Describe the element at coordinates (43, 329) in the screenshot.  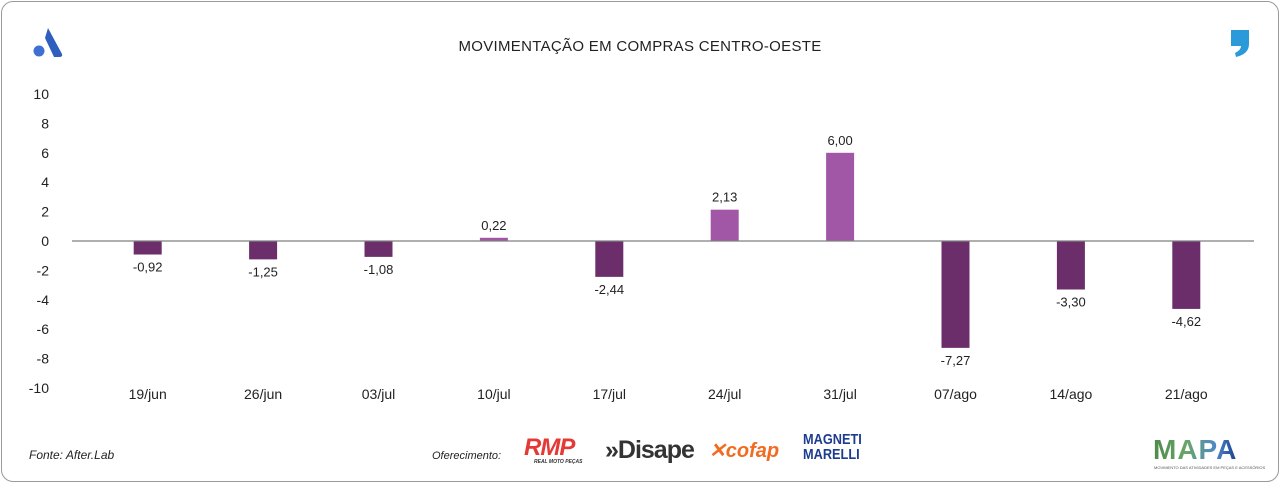
I see `y-tick-label: -6` at that location.